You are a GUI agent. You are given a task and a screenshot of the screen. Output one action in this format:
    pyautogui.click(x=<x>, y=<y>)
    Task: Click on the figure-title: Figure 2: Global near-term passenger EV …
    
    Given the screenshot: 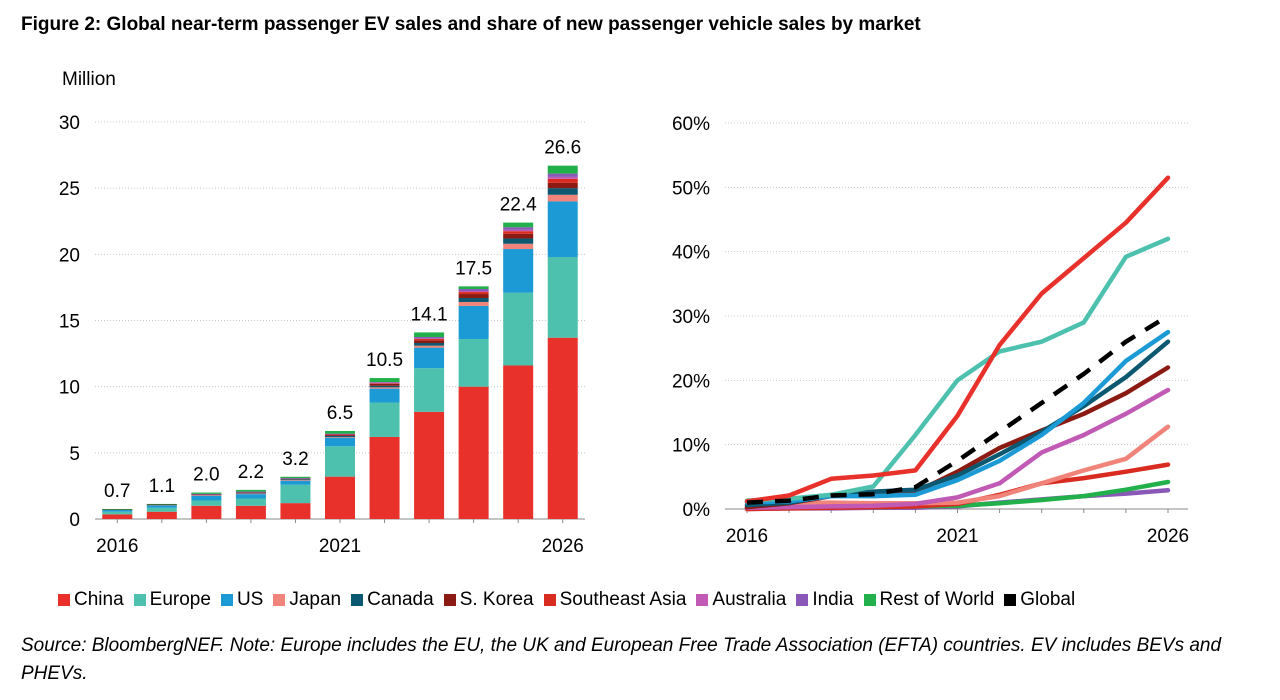 What is the action you would take?
    pyautogui.click(x=471, y=24)
    